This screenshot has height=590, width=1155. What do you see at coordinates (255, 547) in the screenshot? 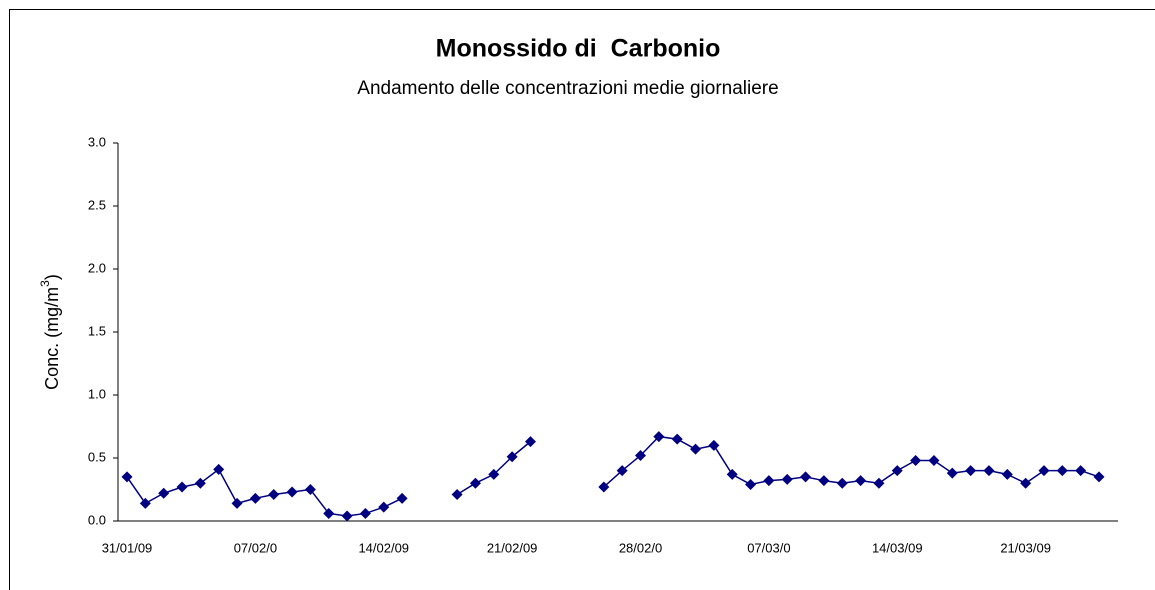
I see `x-tick-label: 07/02/0` at bounding box center [255, 547].